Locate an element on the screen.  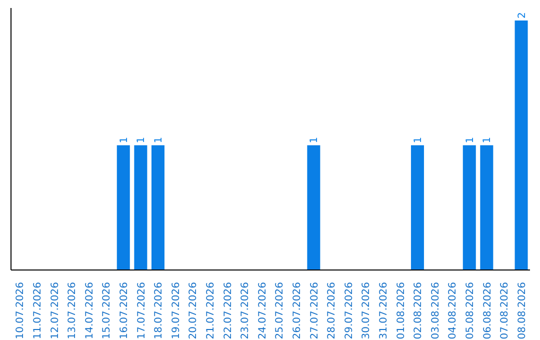
x-tick-label: 03.08.2026 is located at coordinates (436, 311).